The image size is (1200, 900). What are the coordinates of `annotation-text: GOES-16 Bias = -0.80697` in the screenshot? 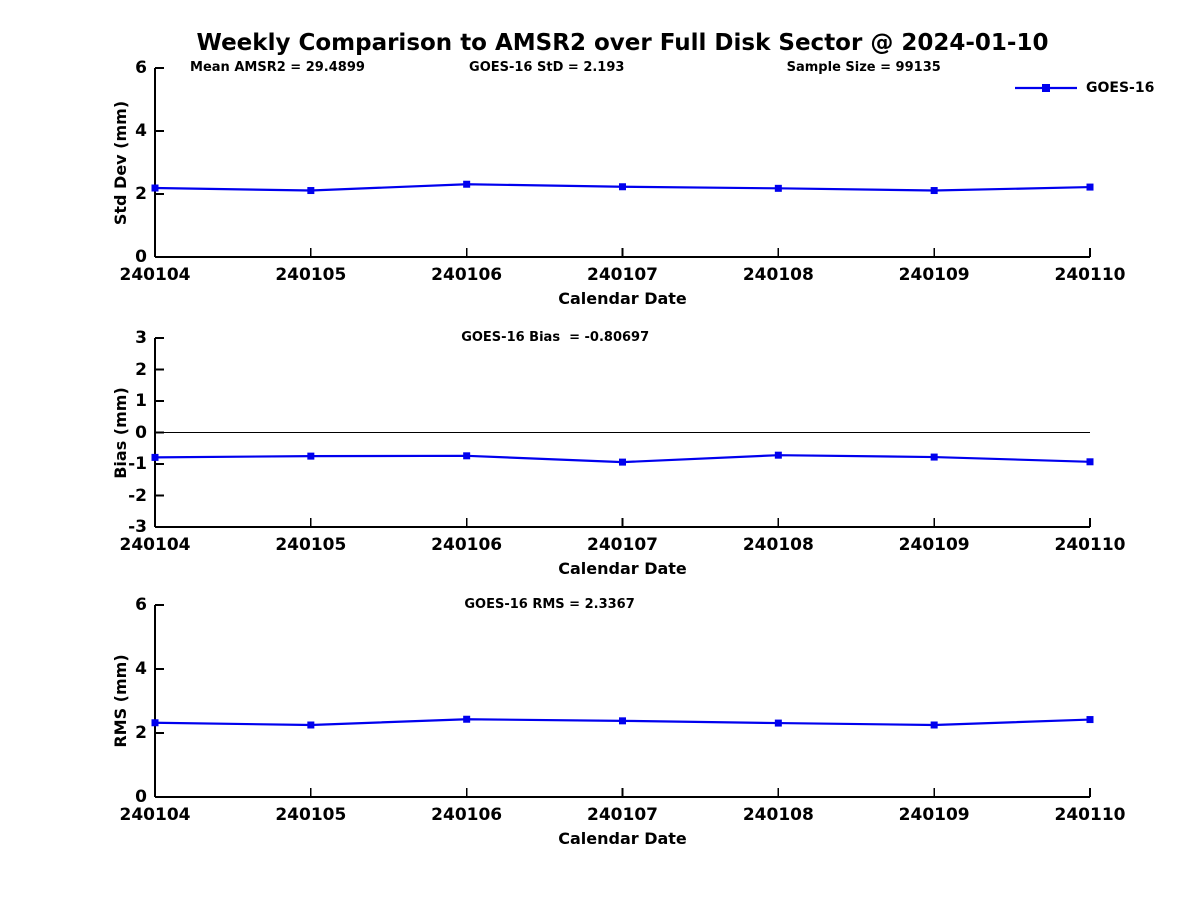 It's located at (555, 337).